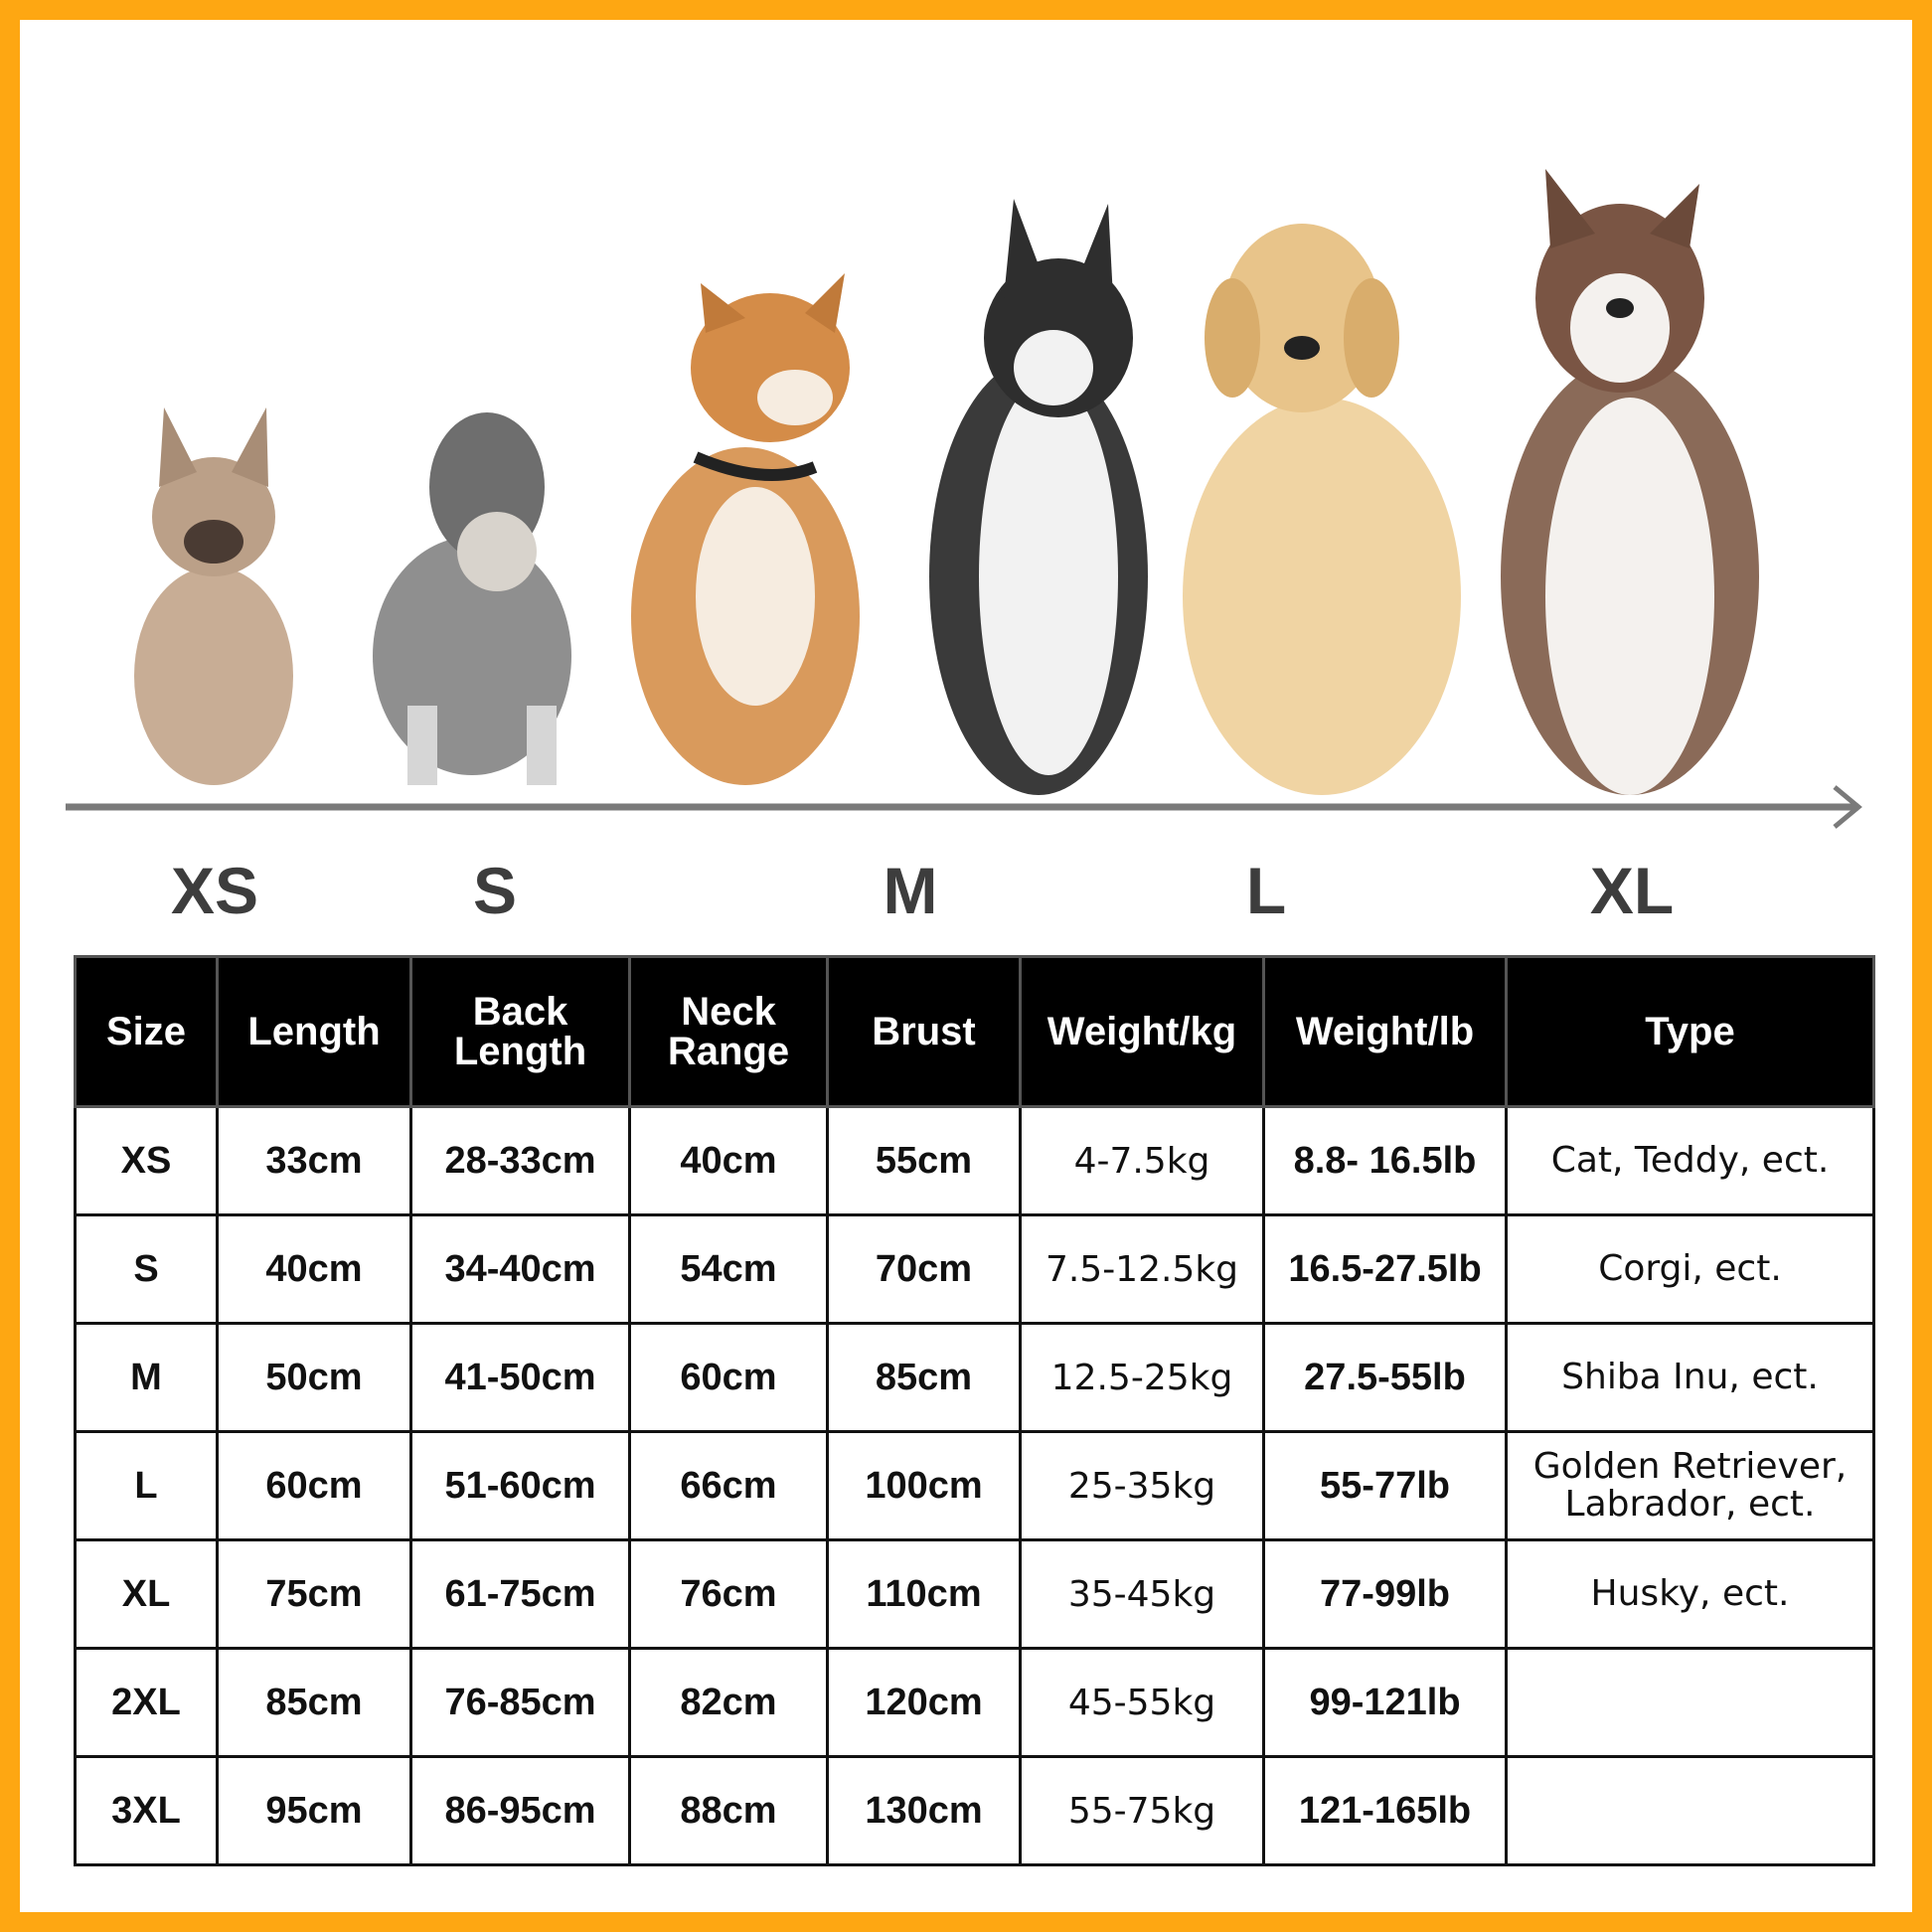 The image size is (1932, 1932). I want to click on table-cell: 54cm, so click(728, 1269).